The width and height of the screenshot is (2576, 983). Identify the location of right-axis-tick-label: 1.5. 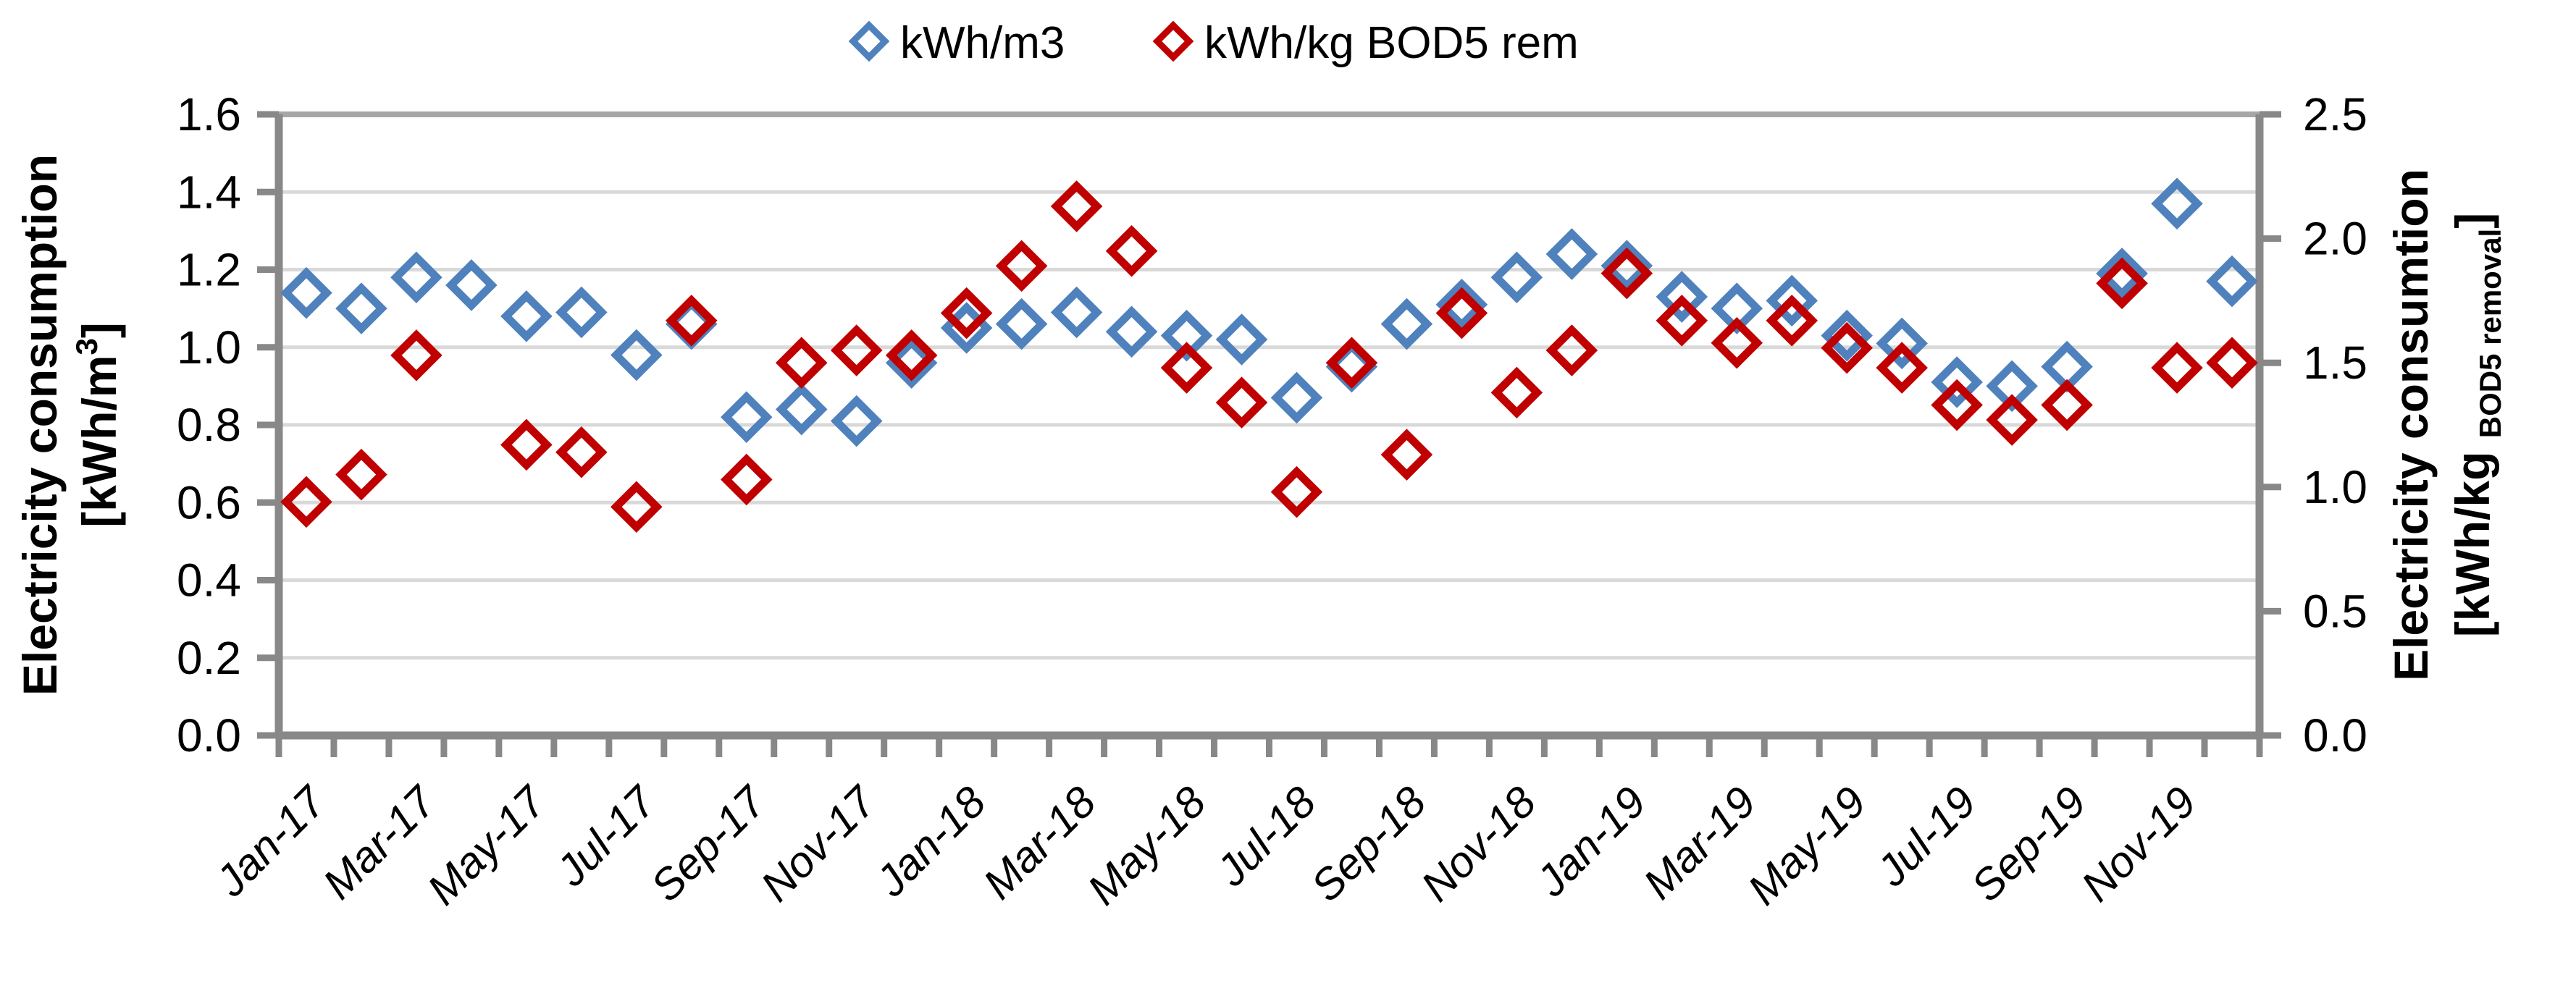
(2335, 363).